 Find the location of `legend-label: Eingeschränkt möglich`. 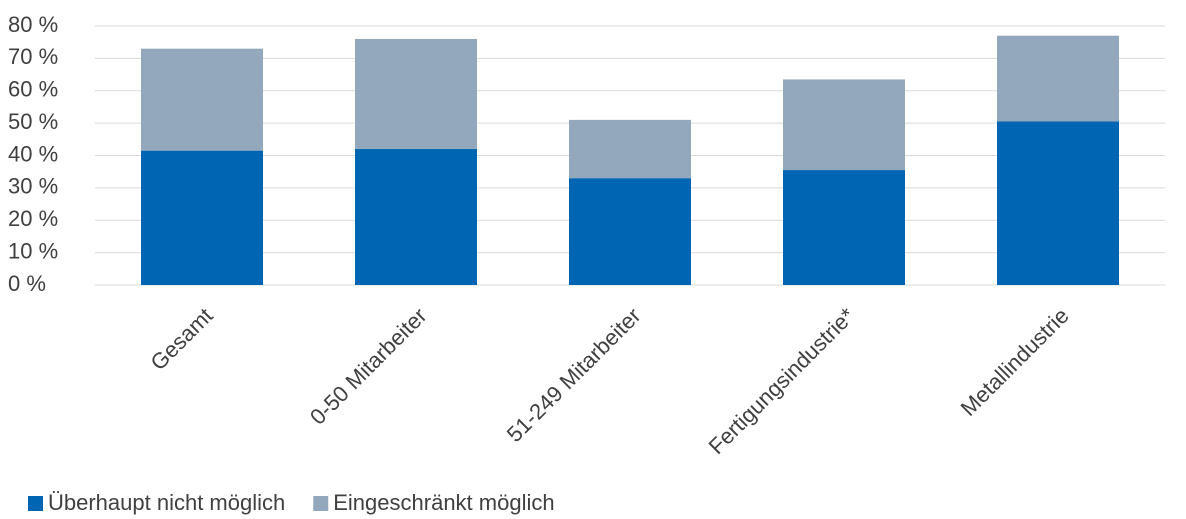

legend-label: Eingeschränkt möglich is located at coordinates (443, 502).